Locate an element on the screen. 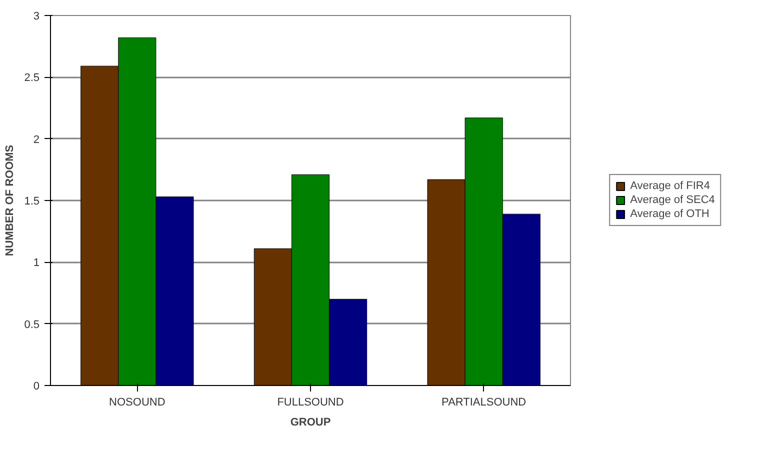 The image size is (780, 455). x-tick-label: NOSOUND is located at coordinates (137, 402).